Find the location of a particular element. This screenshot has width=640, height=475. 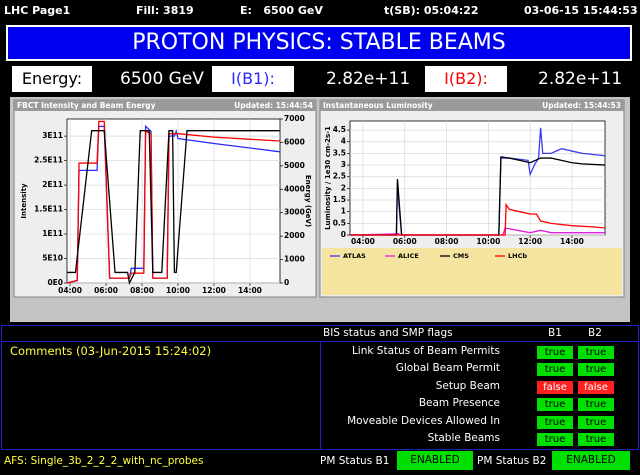

bis-label: Setup Beam is located at coordinates (467, 385).